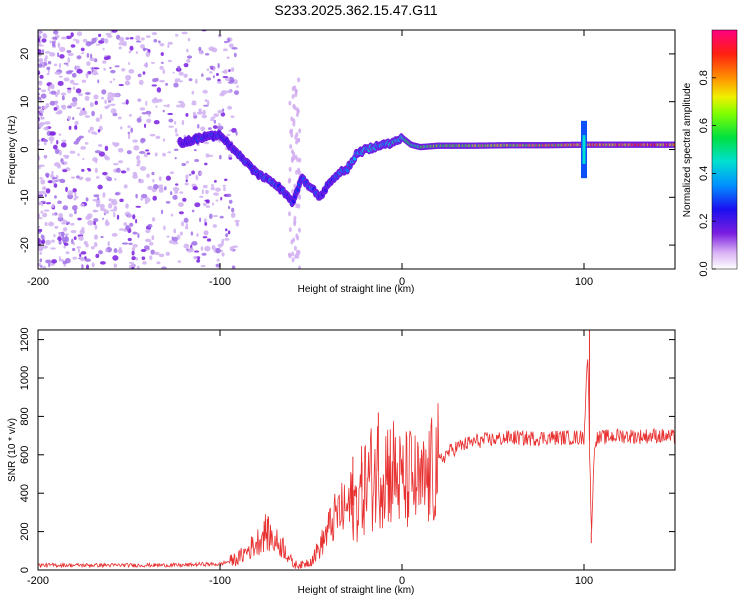  What do you see at coordinates (25, 54) in the screenshot?
I see `spectrogram-ytick-label: 20` at bounding box center [25, 54].